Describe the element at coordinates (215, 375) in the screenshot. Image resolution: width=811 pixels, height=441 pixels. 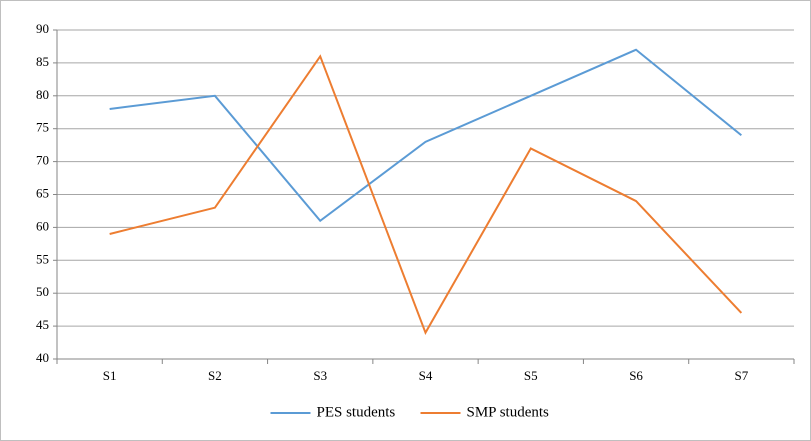
I see `x-tick-label: S2` at that location.